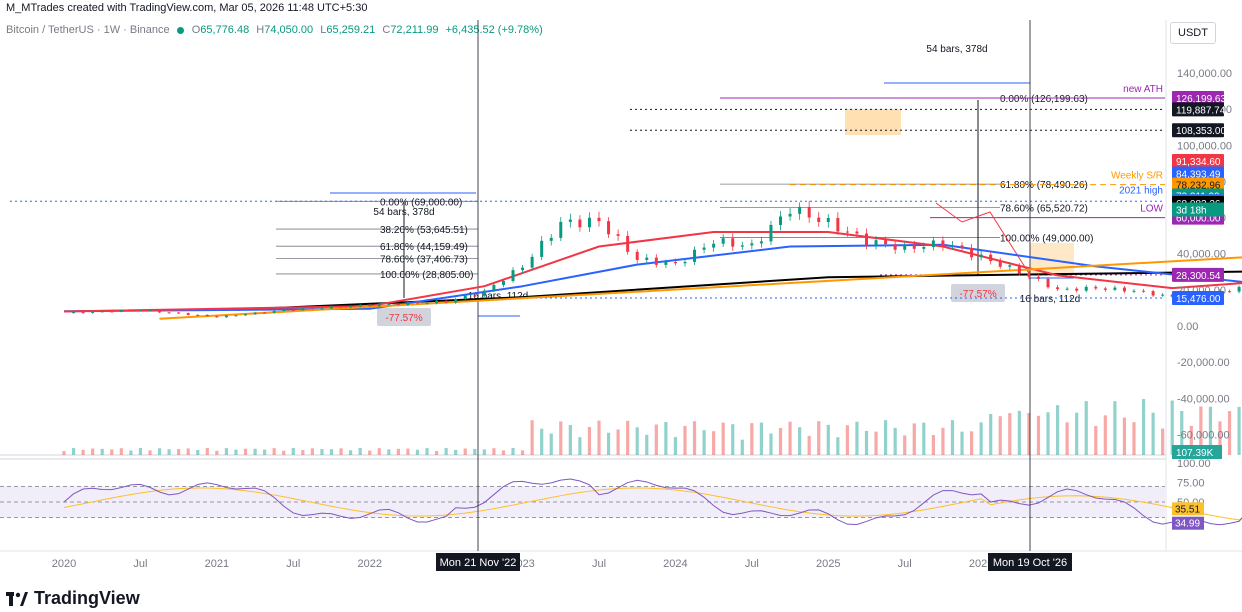  I want to click on tradingview-logo: TradingView, so click(73, 598).